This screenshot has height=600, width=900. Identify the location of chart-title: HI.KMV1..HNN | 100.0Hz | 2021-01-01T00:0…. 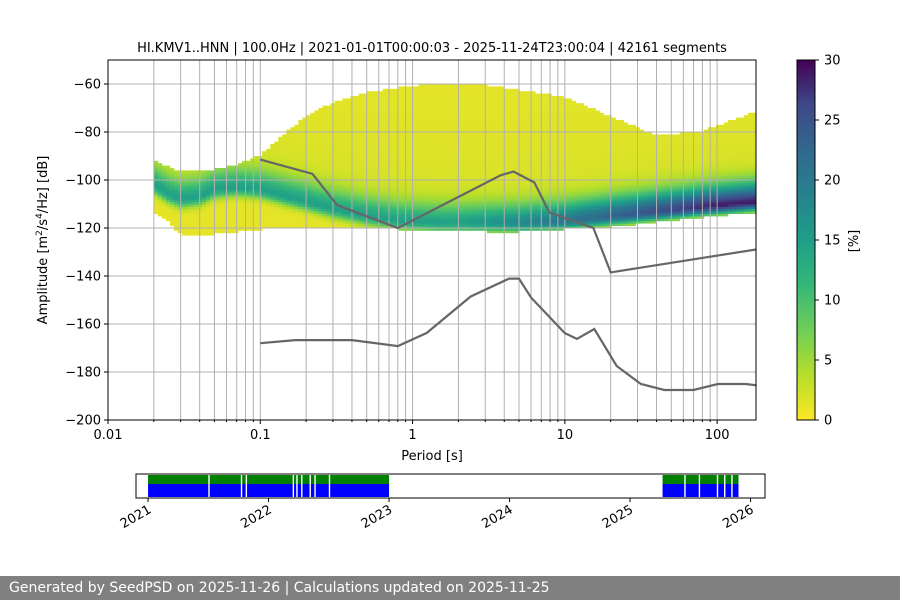
(432, 48).